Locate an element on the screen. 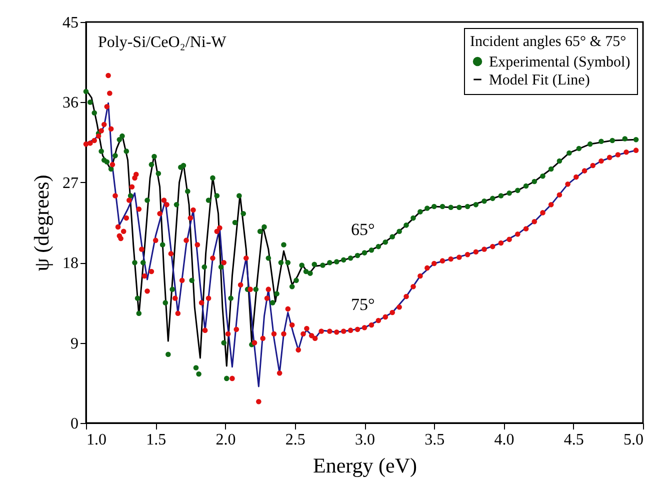  x-tick-label: 3.5 is located at coordinates (434, 440).